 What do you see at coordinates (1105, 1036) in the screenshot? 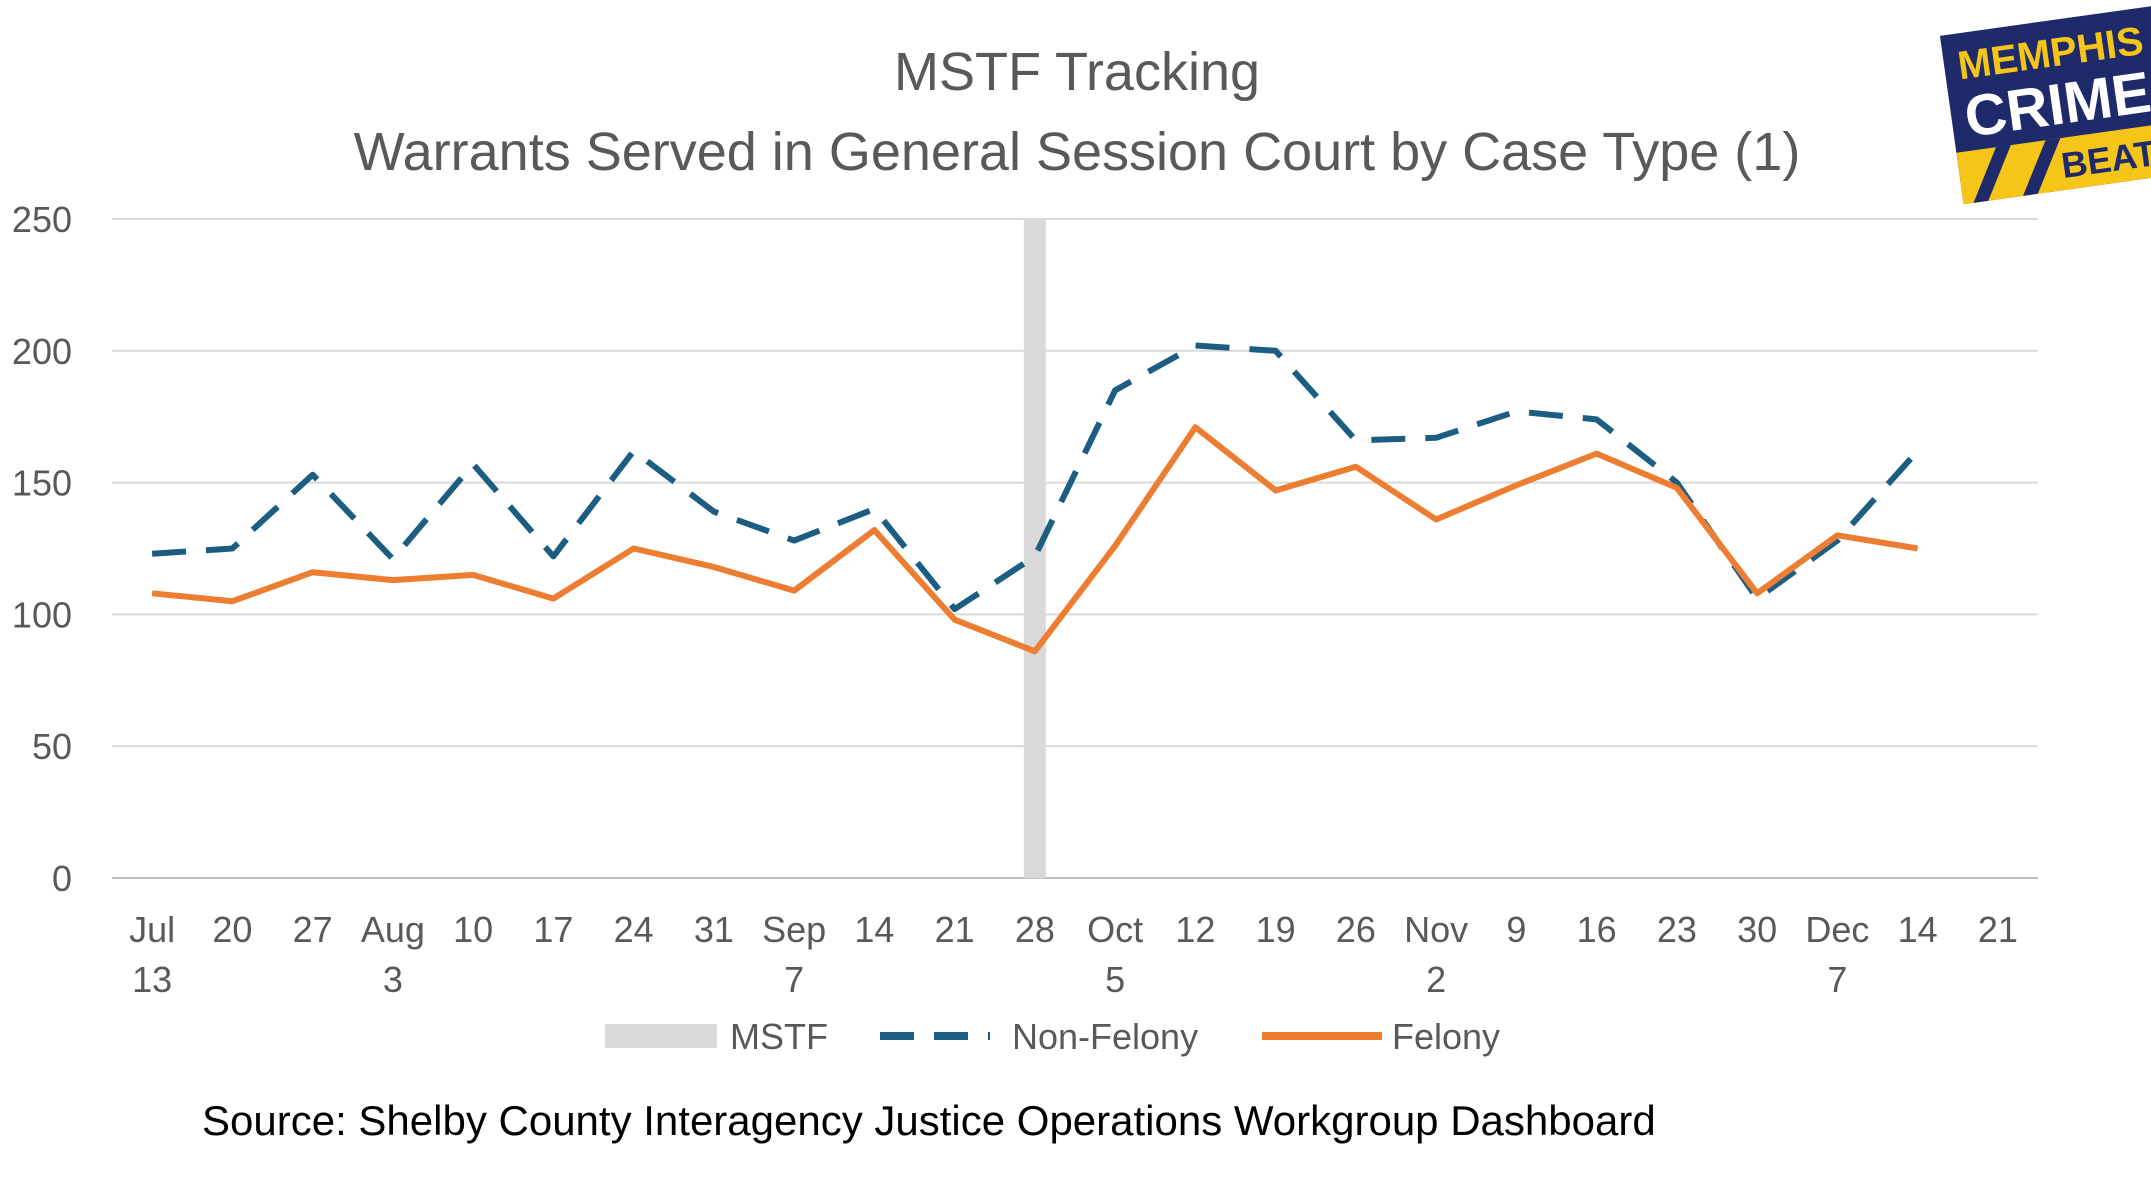
I see `legend-label-non-felony: Non-Felony` at bounding box center [1105, 1036].